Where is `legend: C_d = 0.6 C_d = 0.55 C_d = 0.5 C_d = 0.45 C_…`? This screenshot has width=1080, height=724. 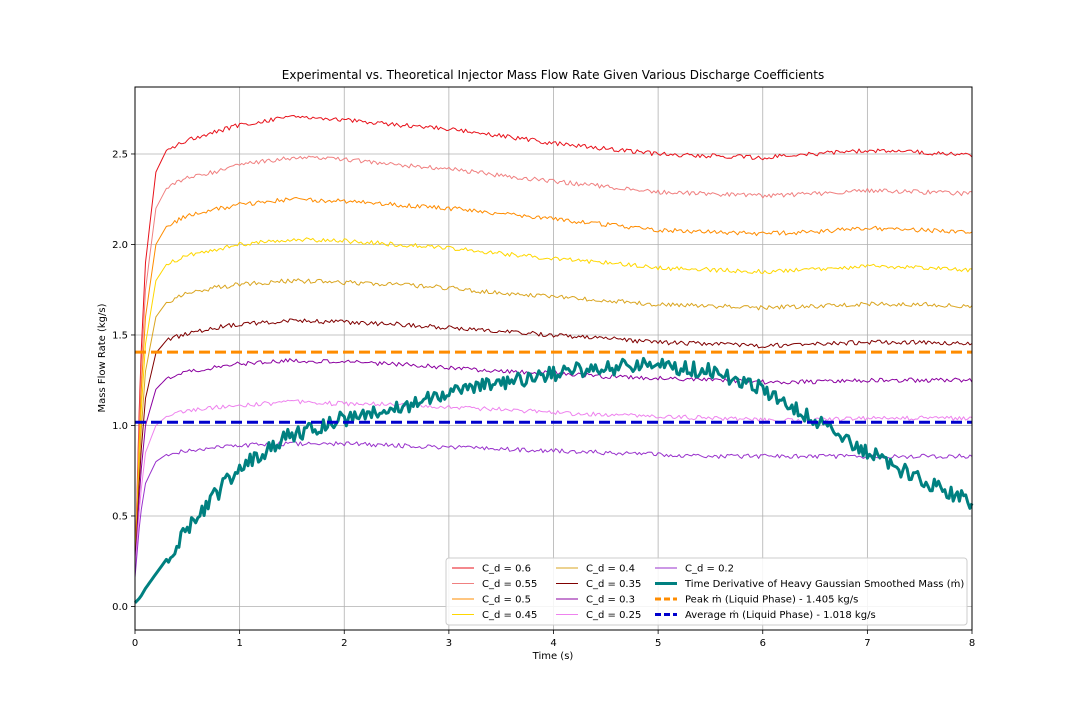
legend: C_d = 0.6 C_d = 0.55 C_d = 0.5 C_d = 0.45 C_… is located at coordinates (706, 591).